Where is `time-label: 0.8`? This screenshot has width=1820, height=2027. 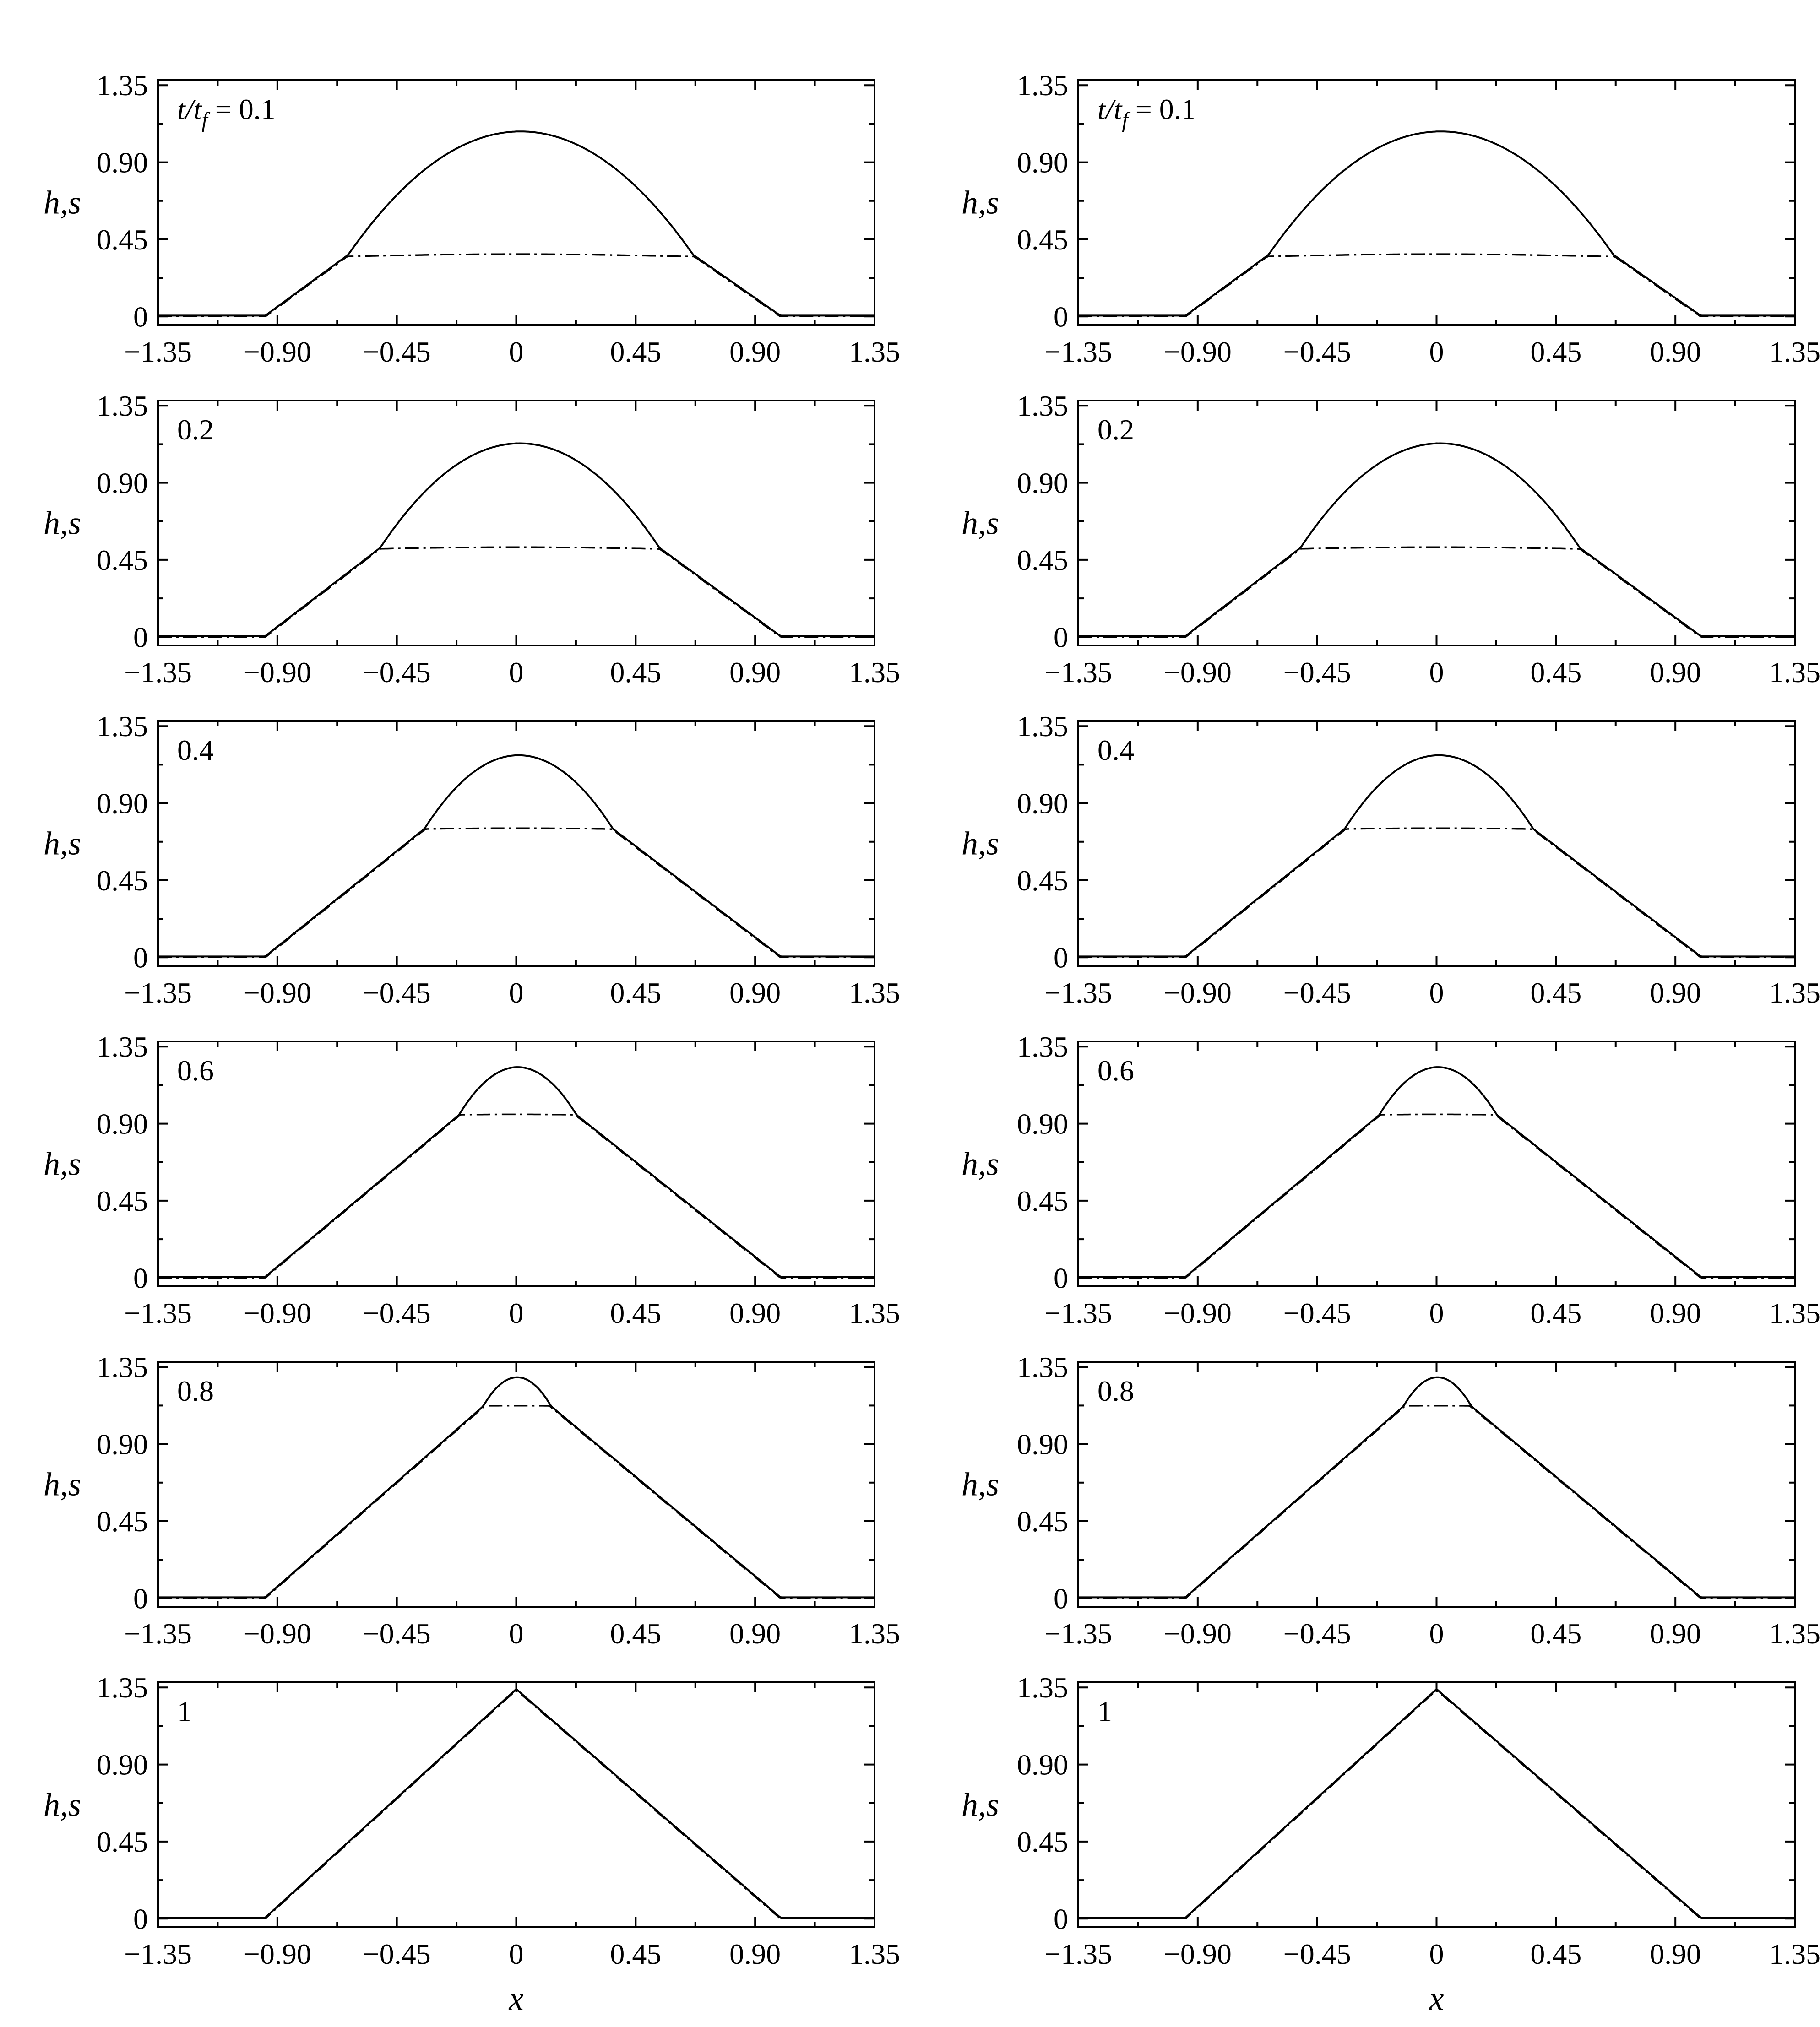 time-label: 0.8 is located at coordinates (1115, 1391).